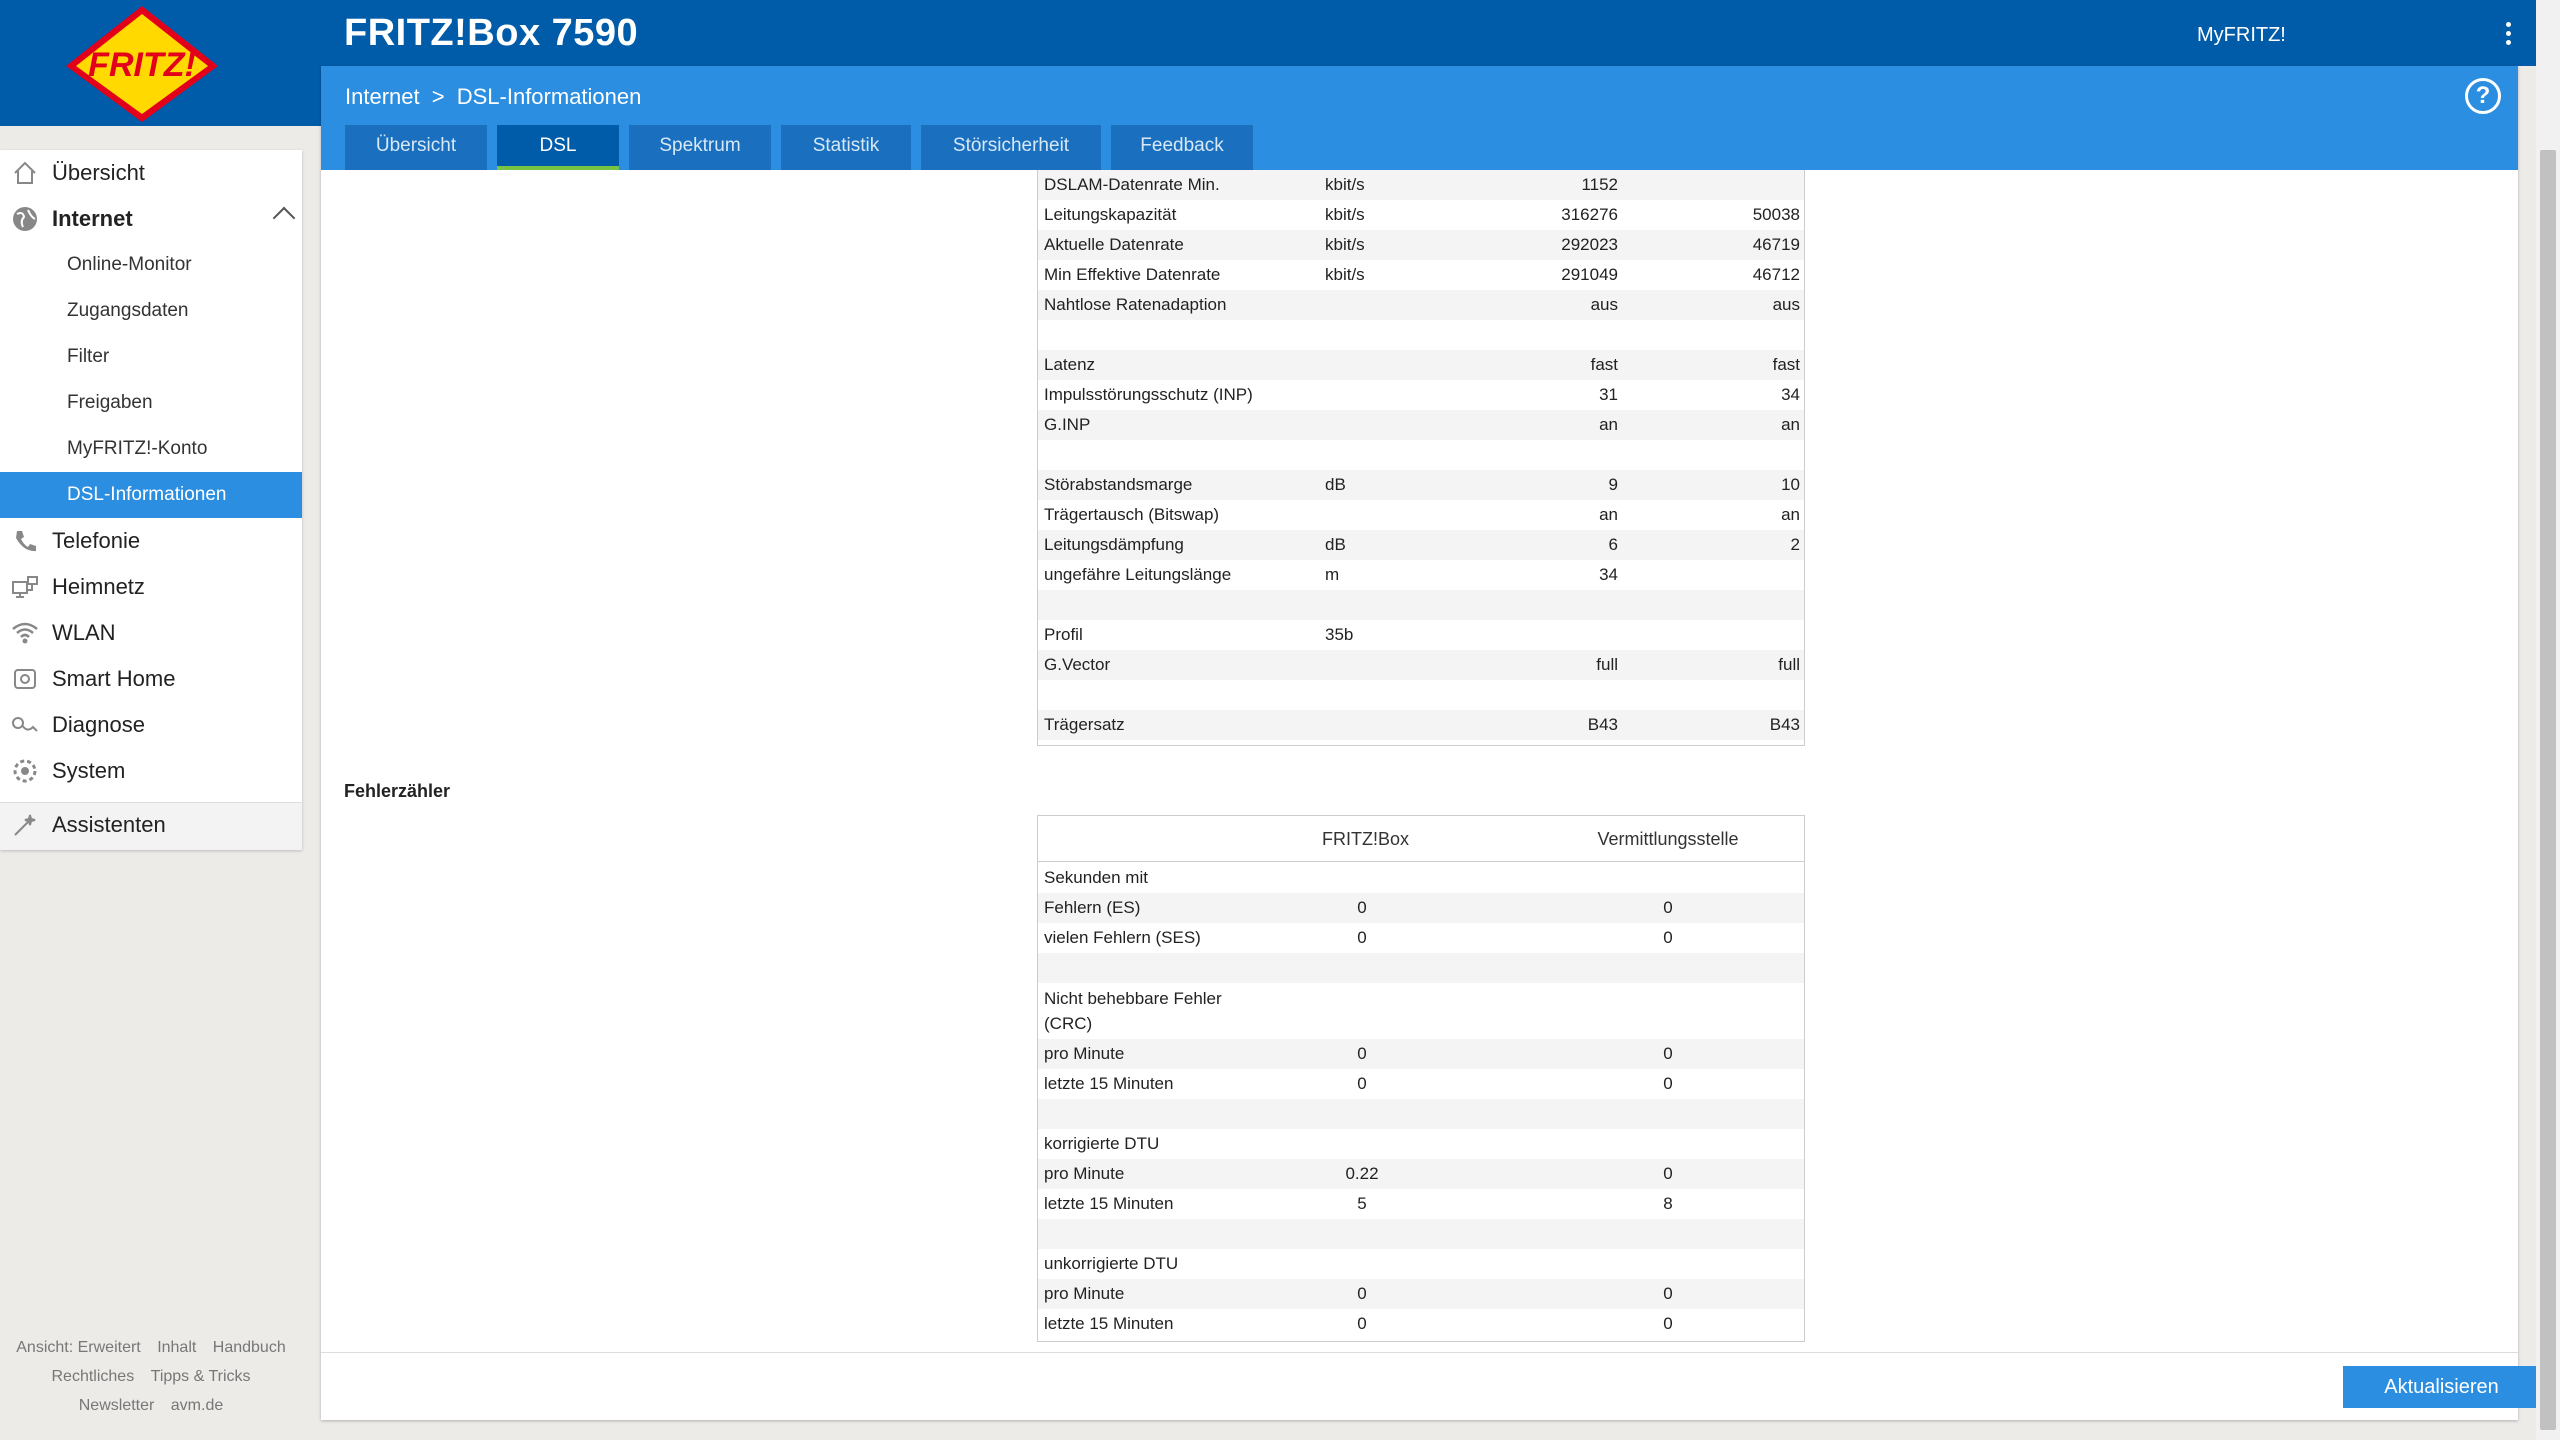  What do you see at coordinates (1421, 425) in the screenshot?
I see `table-row: G.INP an an` at bounding box center [1421, 425].